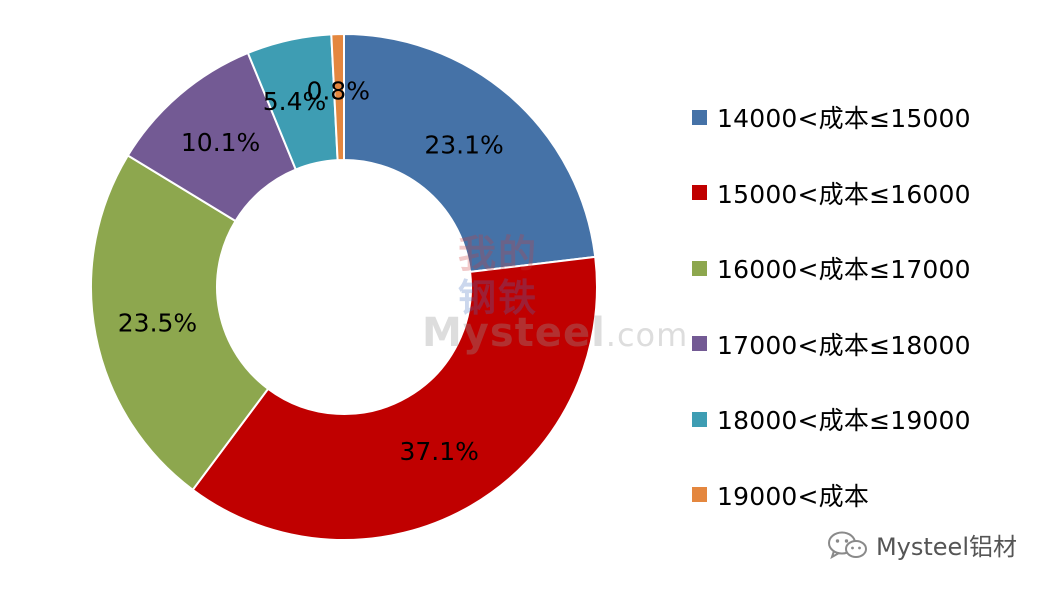  What do you see at coordinates (844, 421) in the screenshot?
I see `legend-label-4: 18000<成本≤19000` at bounding box center [844, 421].